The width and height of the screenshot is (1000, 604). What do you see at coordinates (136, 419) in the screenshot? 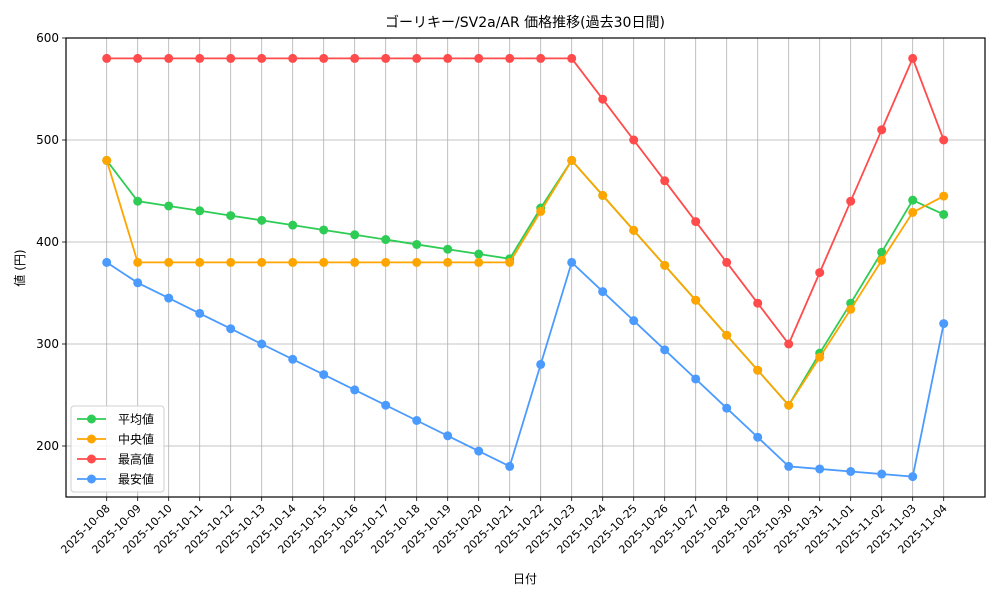
I see `legend-label: 平均値` at bounding box center [136, 419].